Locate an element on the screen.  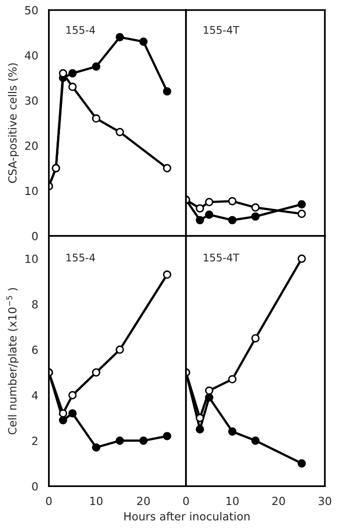
y-axis-title: CSA-positive cells (%) is located at coordinates (13, 123).